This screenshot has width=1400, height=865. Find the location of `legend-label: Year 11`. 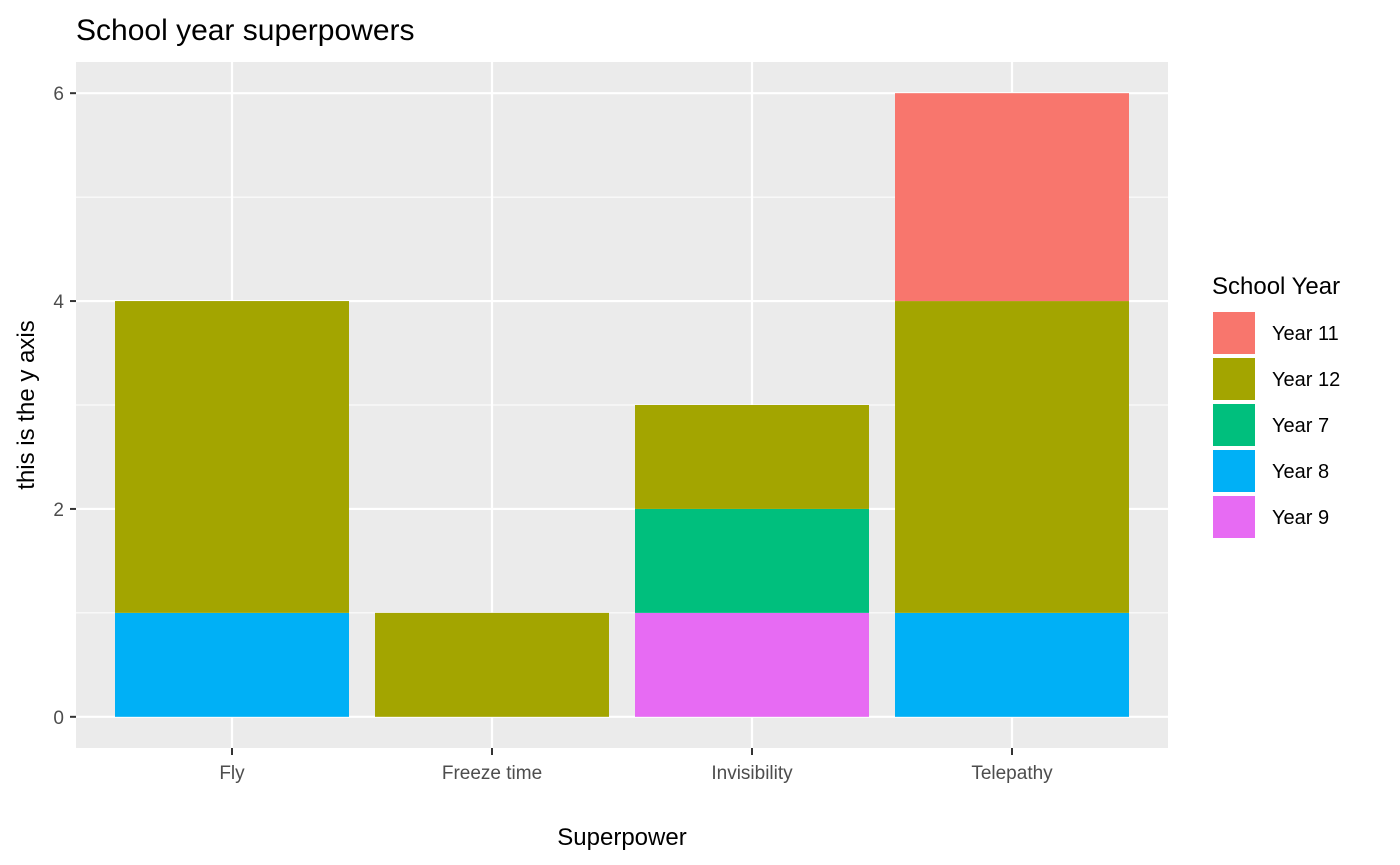

legend-label: Year 11 is located at coordinates (1305, 334).